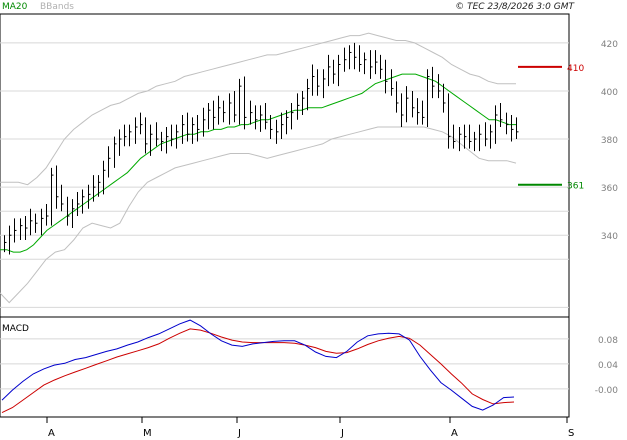  I want to click on price-y-tick-label: 420, so click(609, 45).